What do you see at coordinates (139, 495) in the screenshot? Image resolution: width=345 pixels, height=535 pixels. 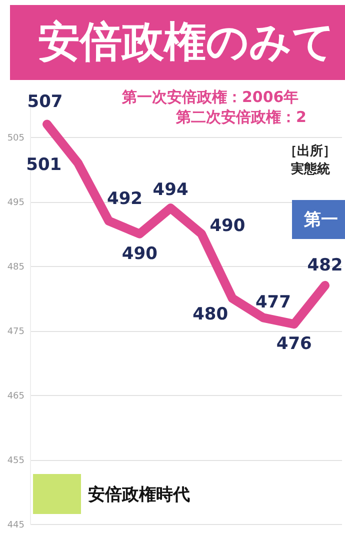 I see `annotation: 安倍政権時代` at bounding box center [139, 495].